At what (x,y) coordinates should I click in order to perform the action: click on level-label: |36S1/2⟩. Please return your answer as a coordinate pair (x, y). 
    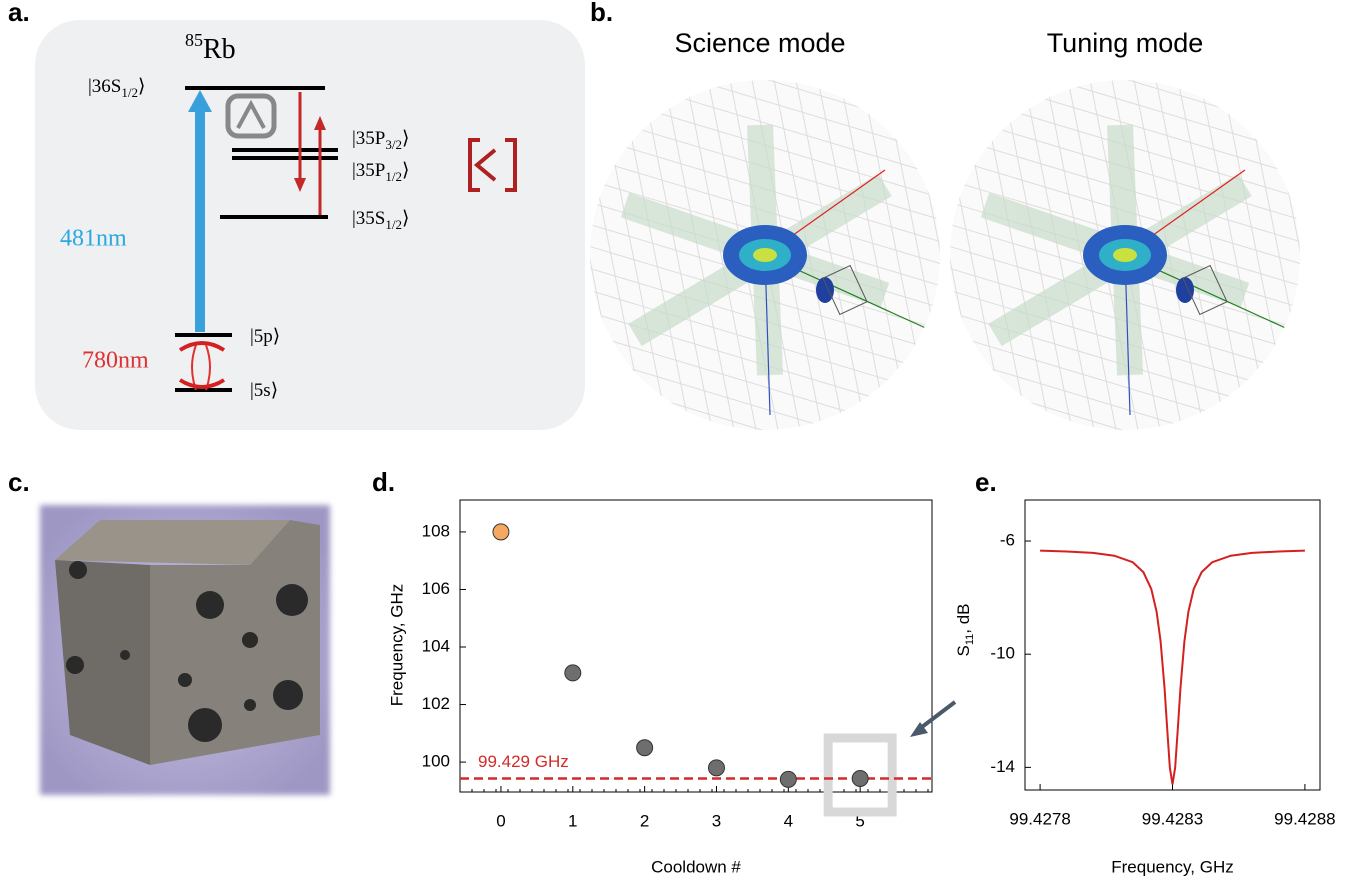
    Looking at the image, I should click on (116, 88).